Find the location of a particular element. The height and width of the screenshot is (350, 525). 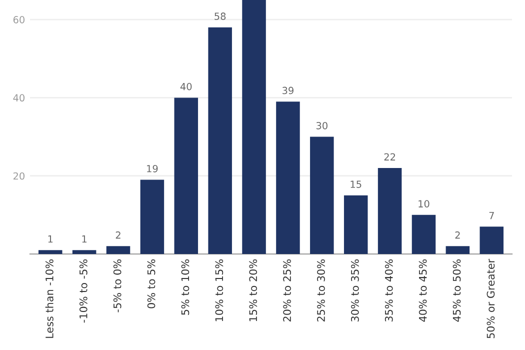

data-label: 58 is located at coordinates (220, 16).